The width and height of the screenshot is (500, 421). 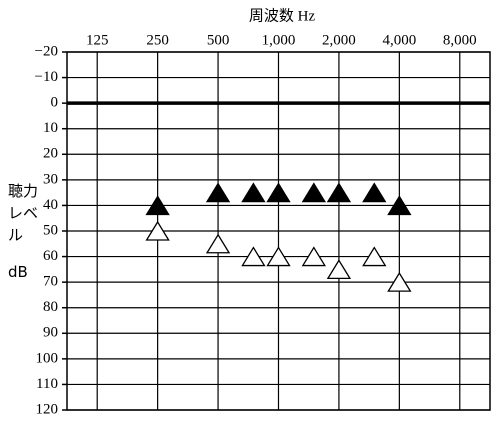 What do you see at coordinates (50, 154) in the screenshot?
I see `y-tick-label: 20` at bounding box center [50, 154].